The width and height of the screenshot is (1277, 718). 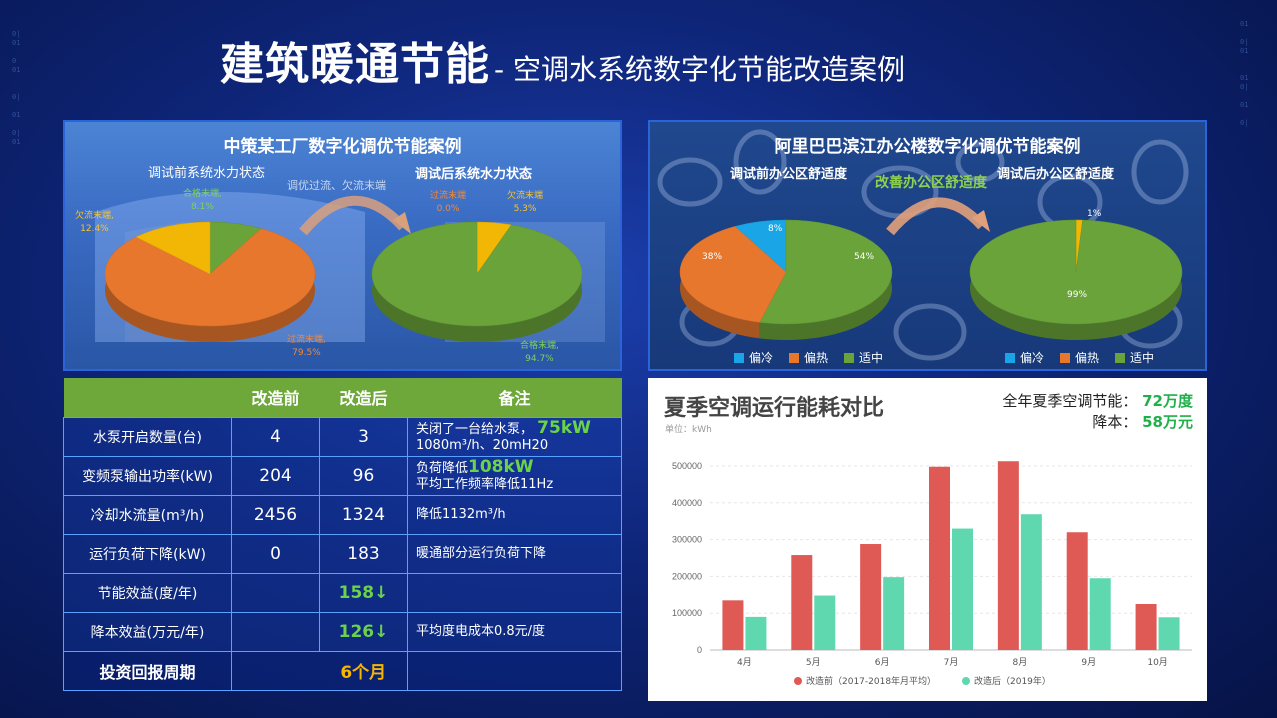 What do you see at coordinates (931, 183) in the screenshot?
I see `alibaba-arrow-label: 改善办公区舒适度` at bounding box center [931, 183].